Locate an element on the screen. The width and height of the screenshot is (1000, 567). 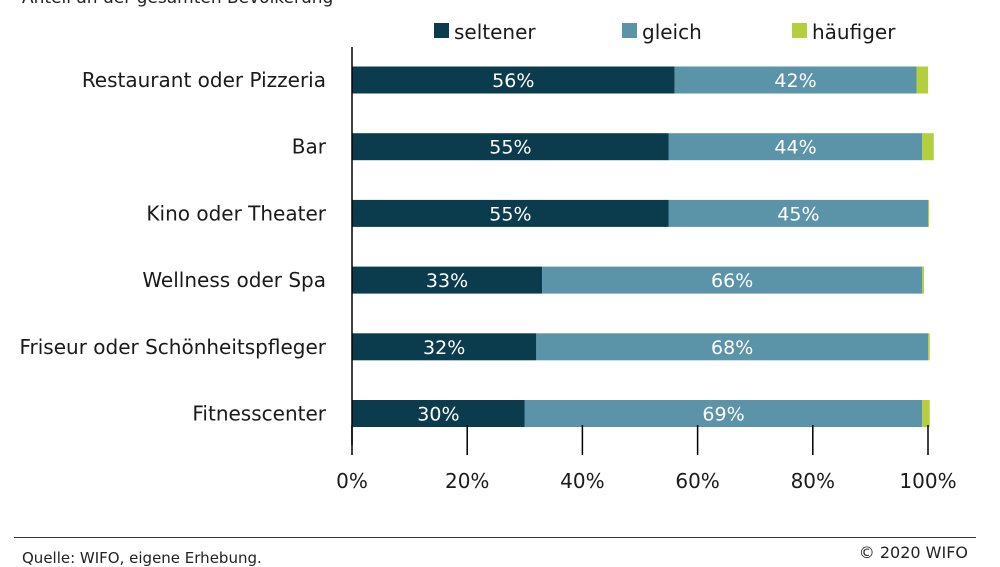
data-label: 33% is located at coordinates (447, 281).